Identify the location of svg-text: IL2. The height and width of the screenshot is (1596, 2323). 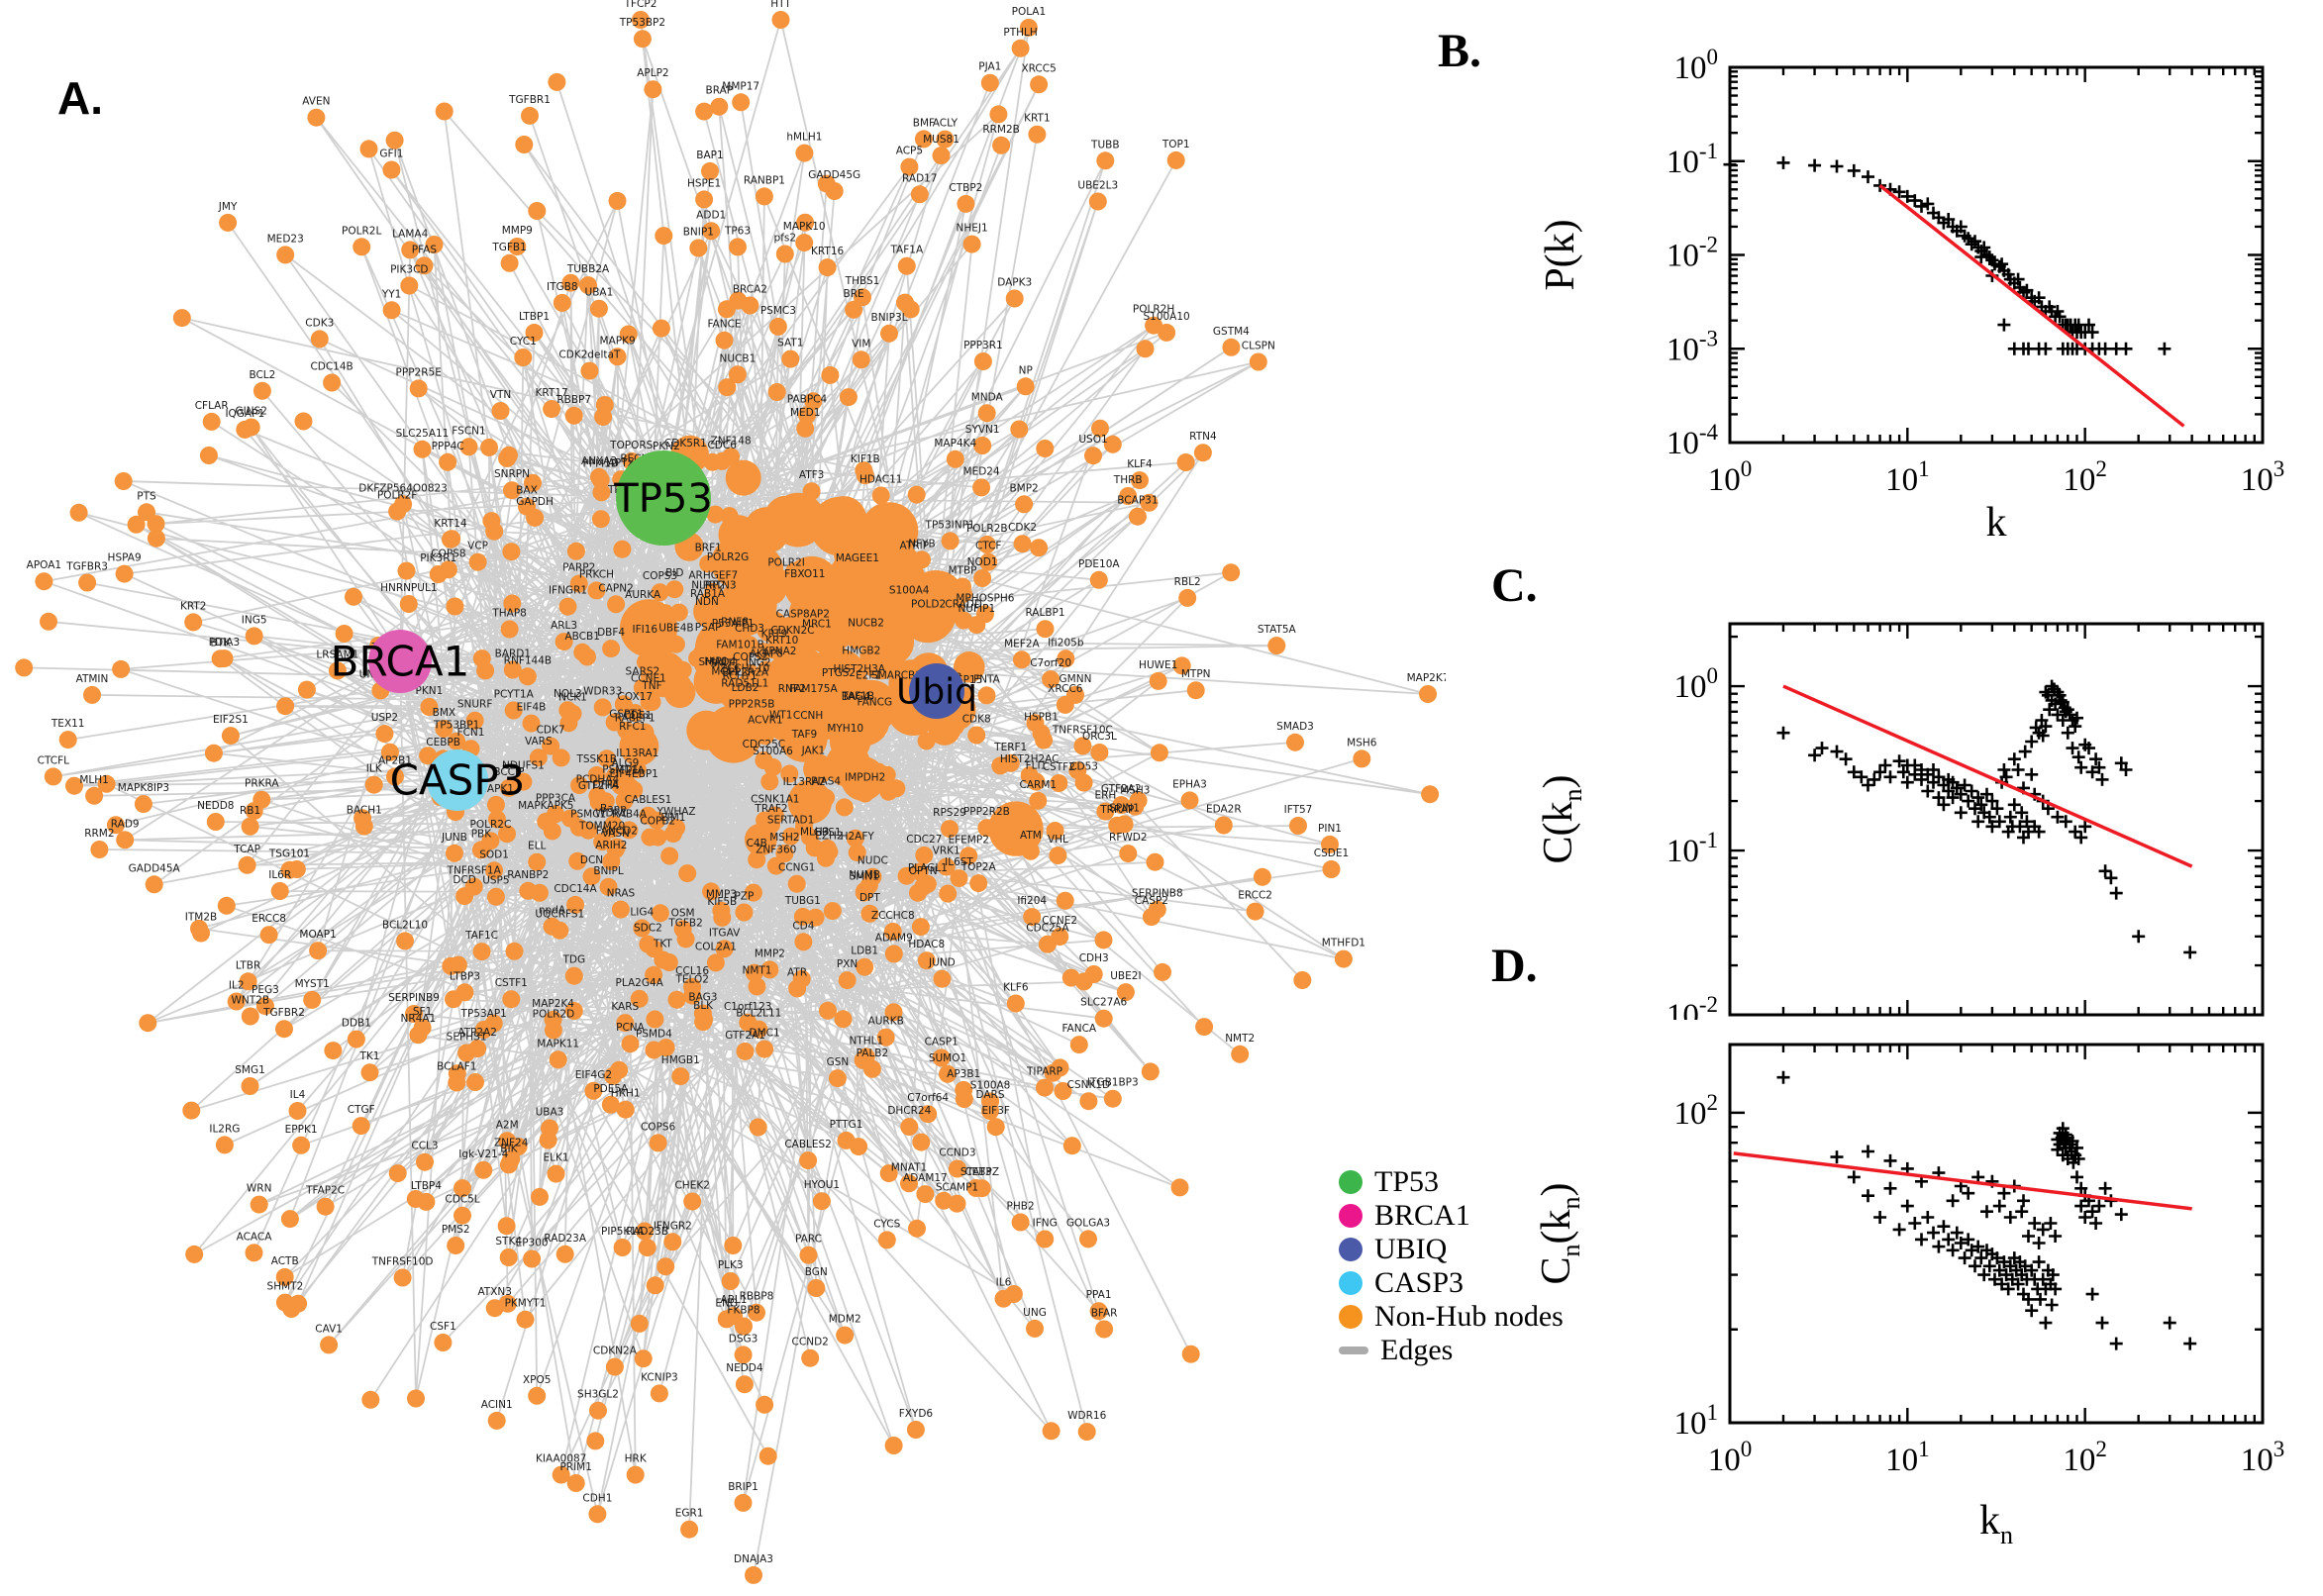
(237, 986).